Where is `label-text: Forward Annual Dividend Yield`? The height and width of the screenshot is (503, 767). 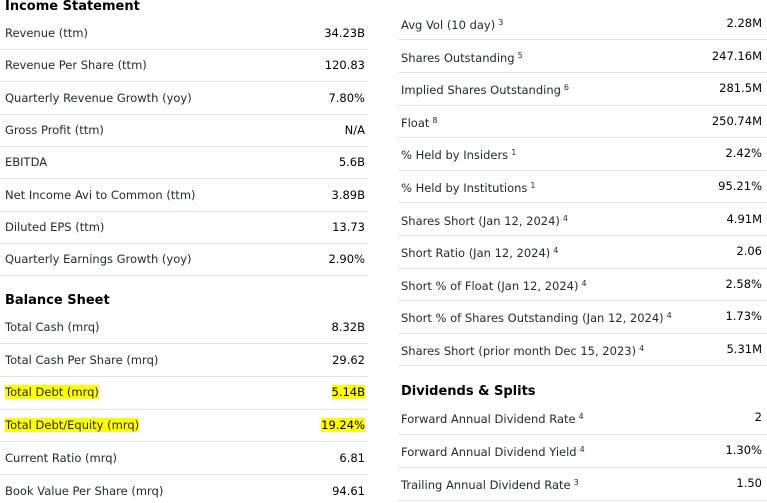 label-text: Forward Annual Dividend Yield is located at coordinates (489, 452).